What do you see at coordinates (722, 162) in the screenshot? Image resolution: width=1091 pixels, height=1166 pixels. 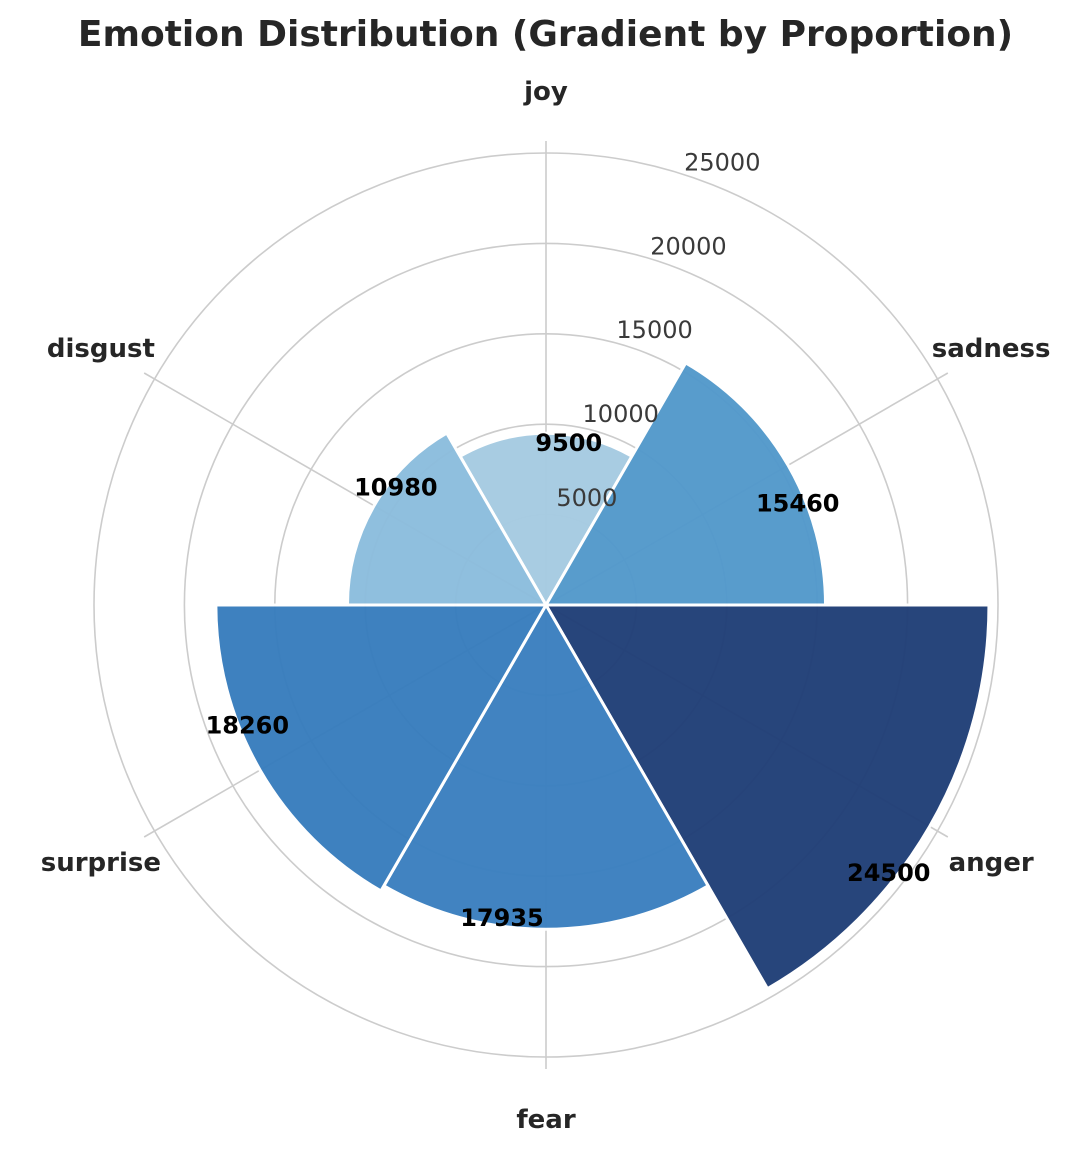 I see `radial-tick-label: 25000` at bounding box center [722, 162].